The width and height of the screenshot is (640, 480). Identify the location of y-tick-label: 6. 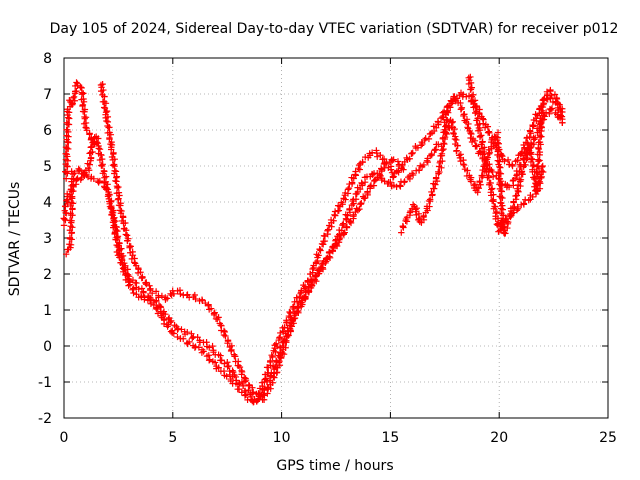
(47, 131).